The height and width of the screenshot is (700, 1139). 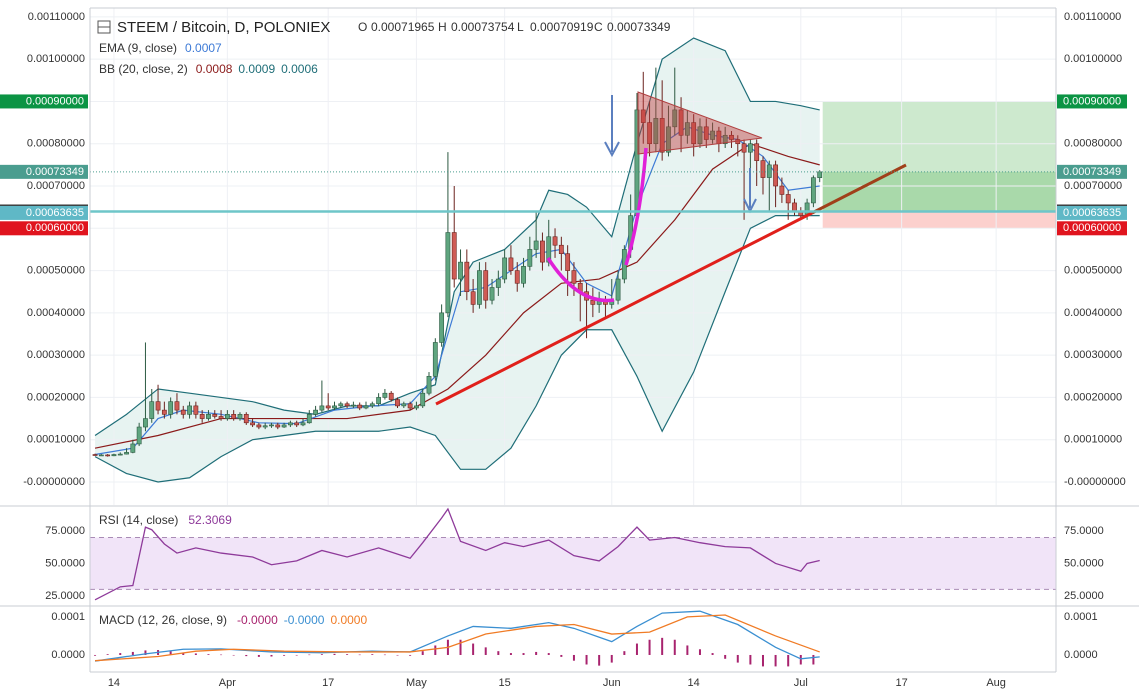 What do you see at coordinates (1093, 355) in the screenshot?
I see `y-tick-label: 0.00030000` at bounding box center [1093, 355].